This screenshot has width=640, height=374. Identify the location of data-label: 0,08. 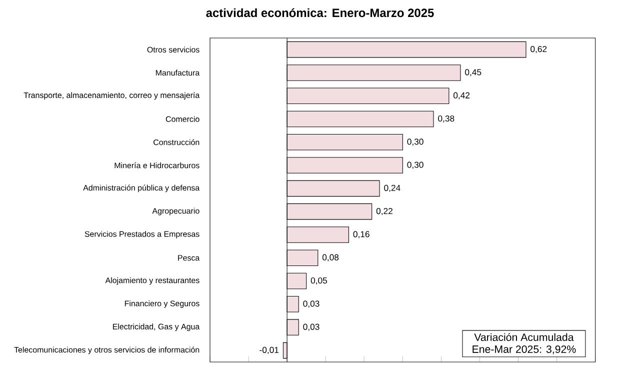
(330, 258).